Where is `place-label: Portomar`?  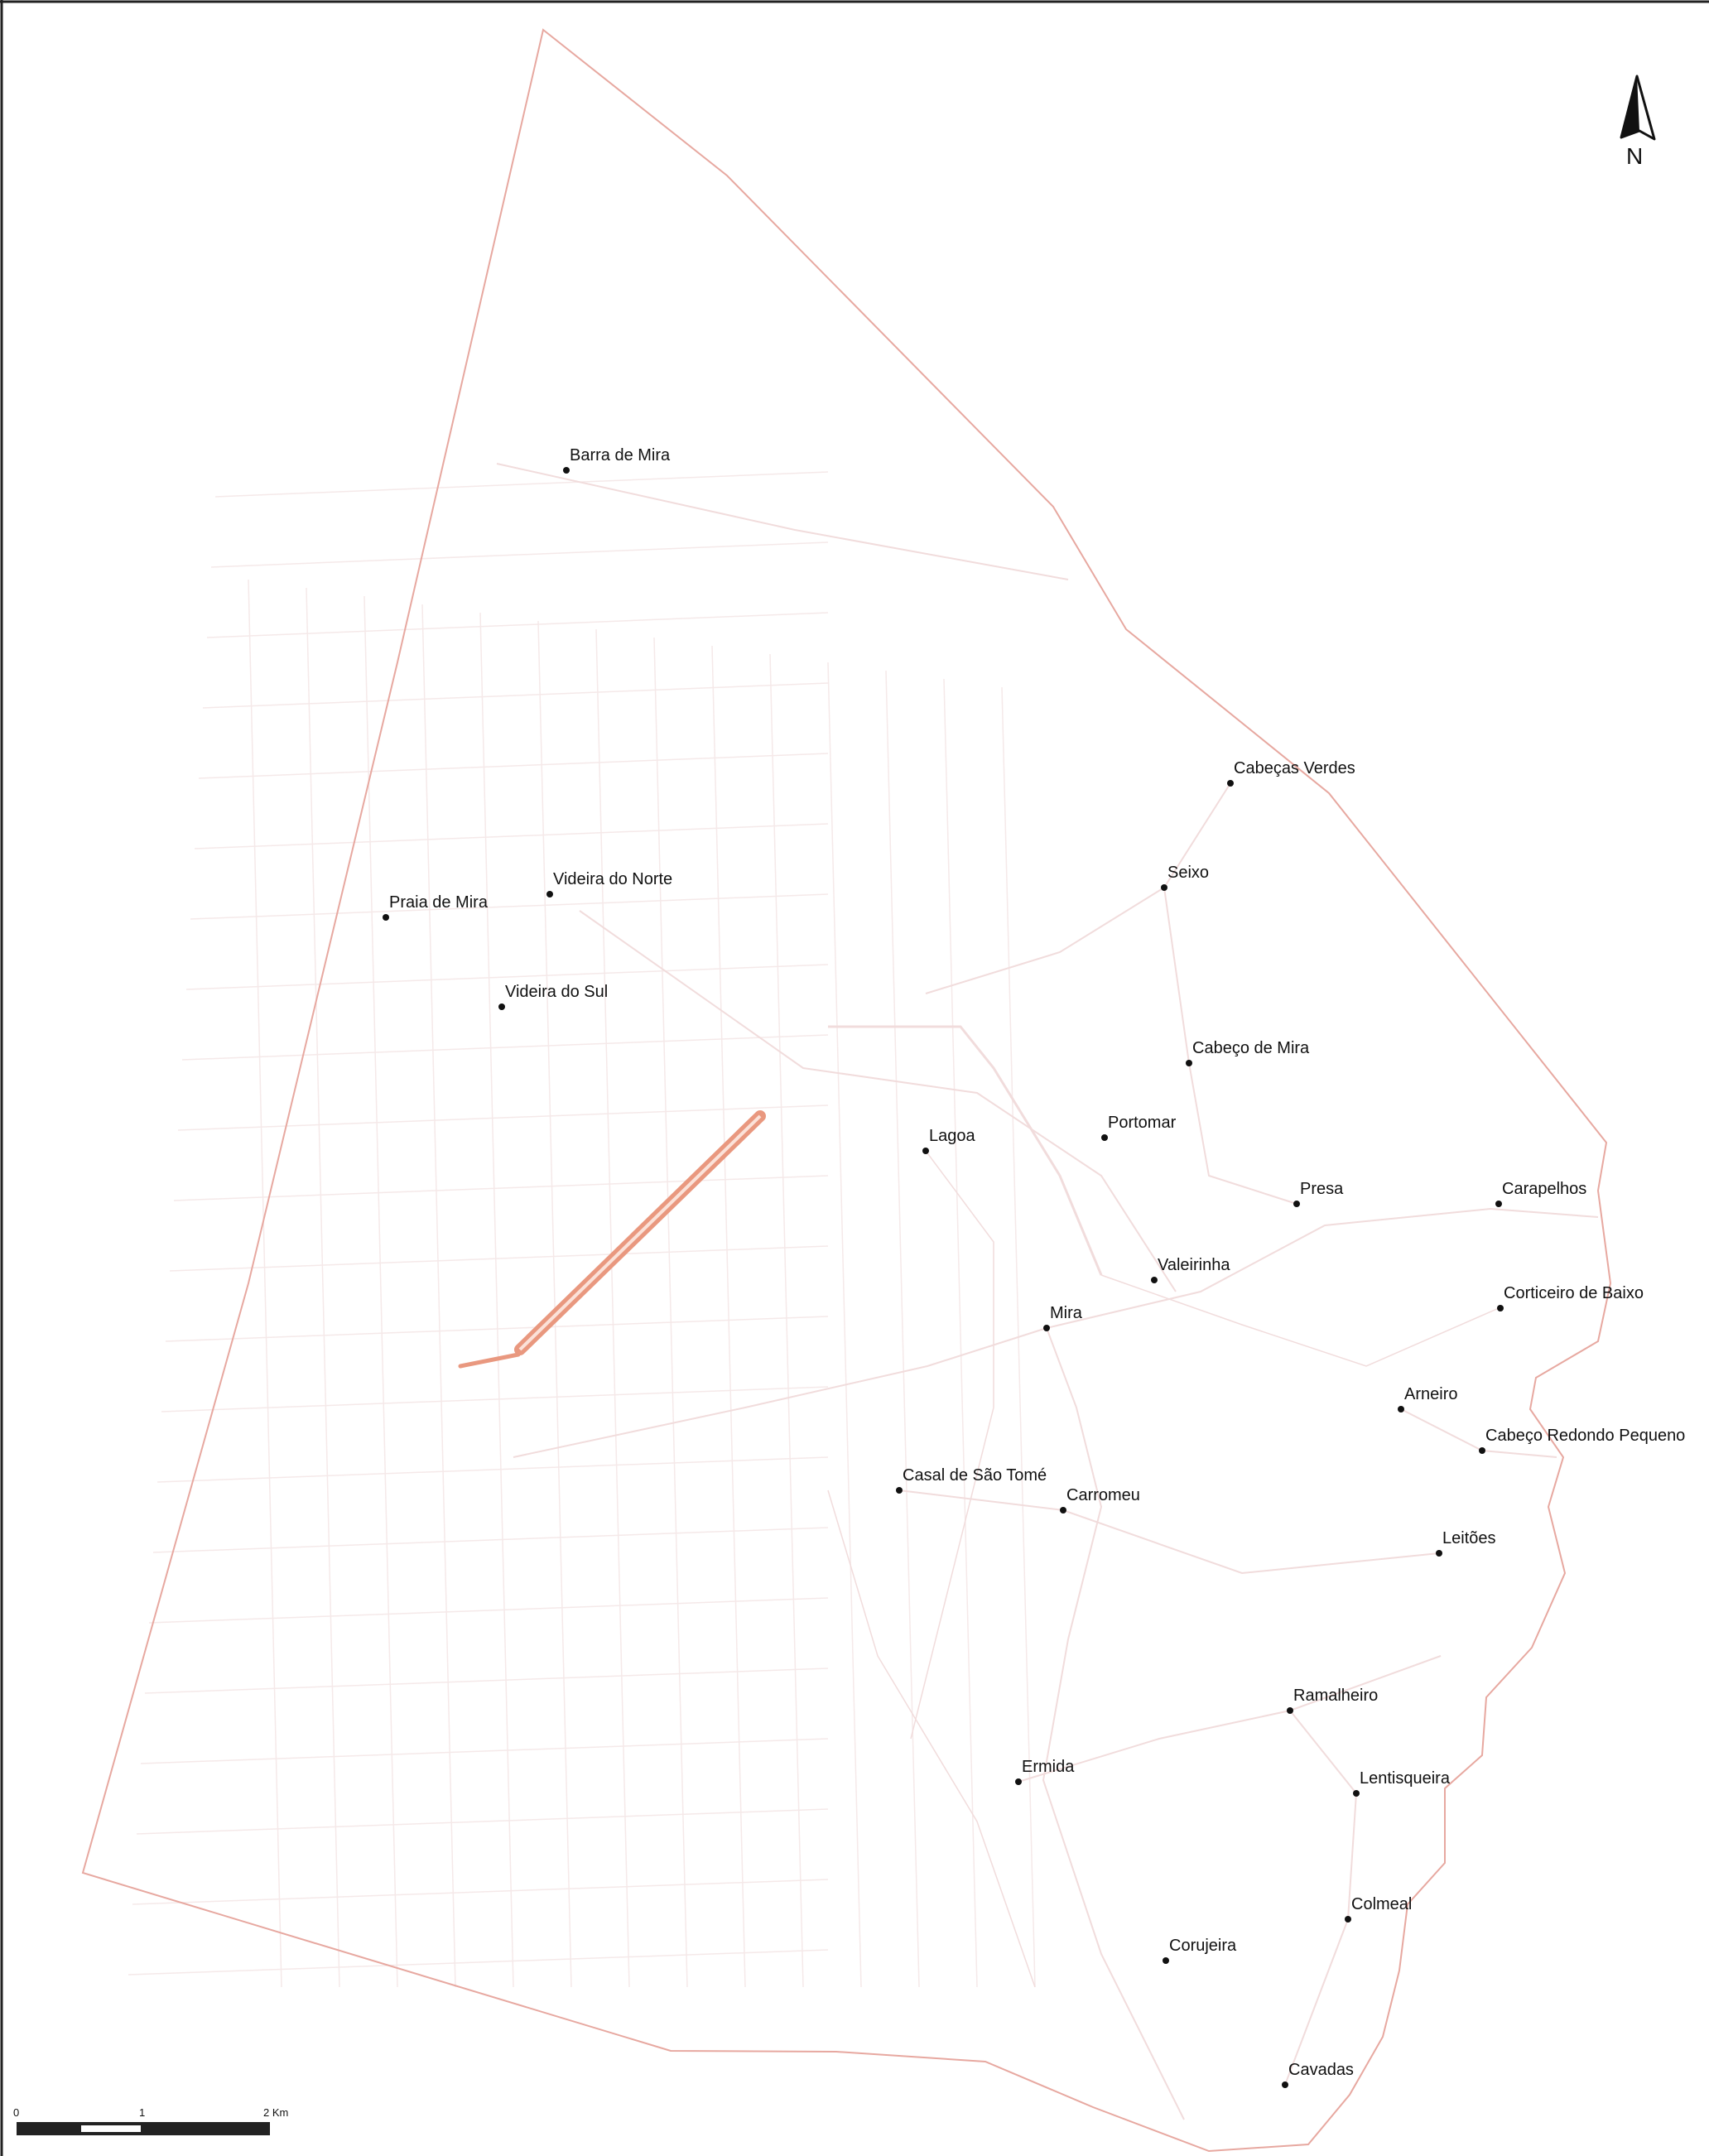
place-label: Portomar is located at coordinates (1142, 1123).